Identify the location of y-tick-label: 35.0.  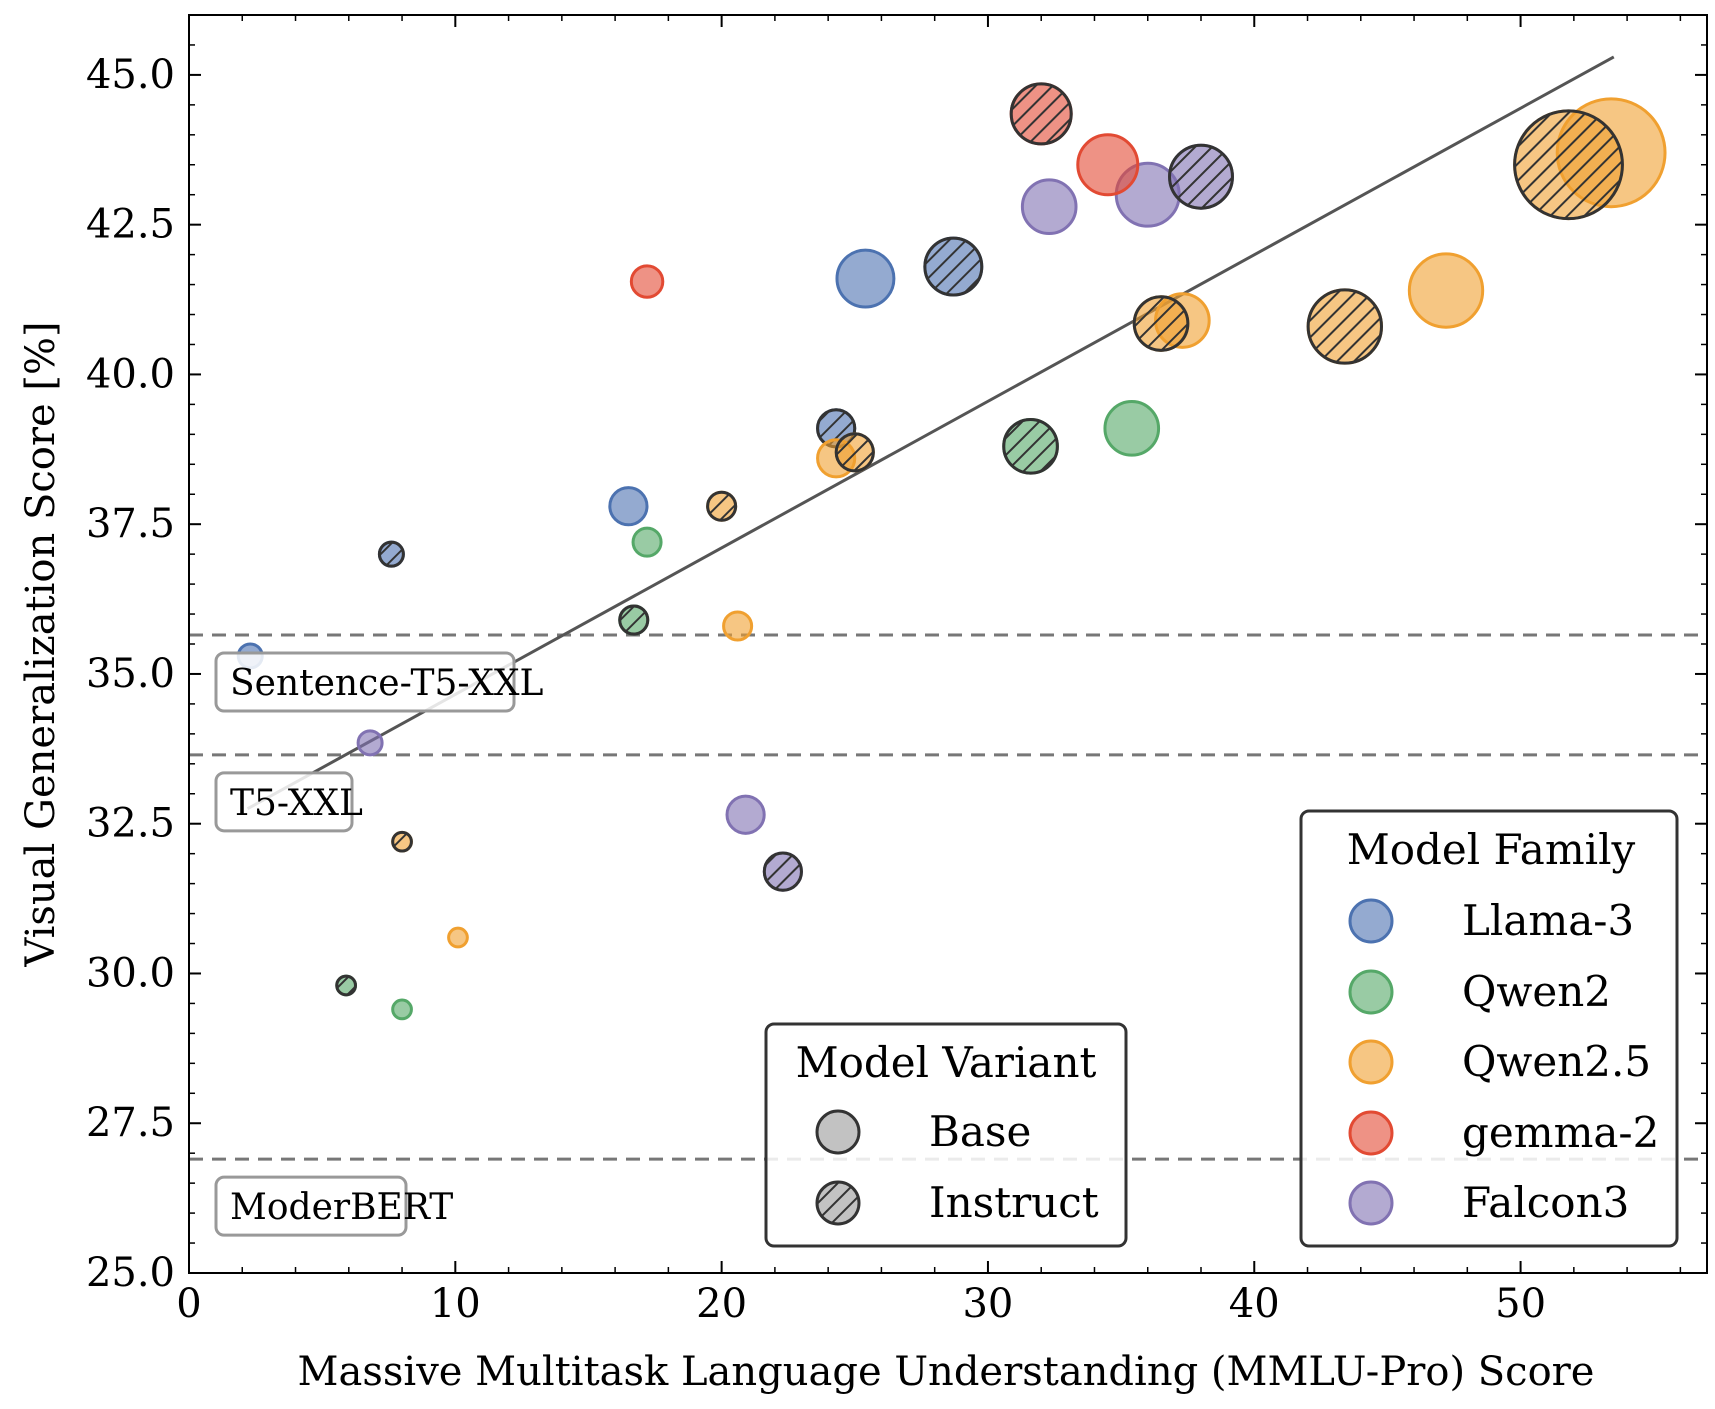
(130, 674).